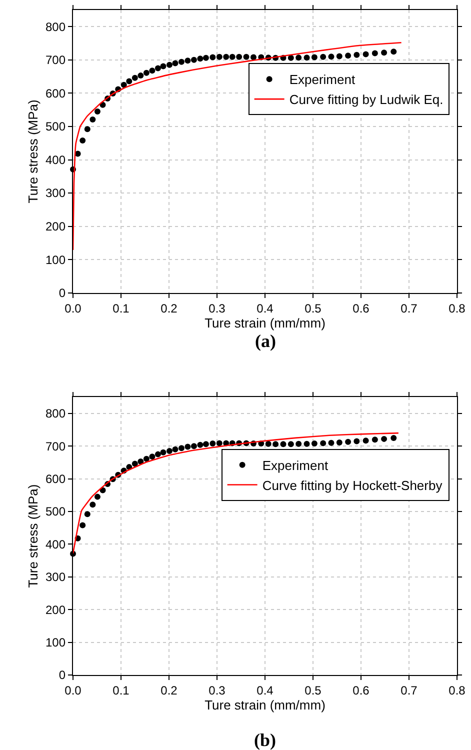  I want to click on text: (b), so click(265, 740).